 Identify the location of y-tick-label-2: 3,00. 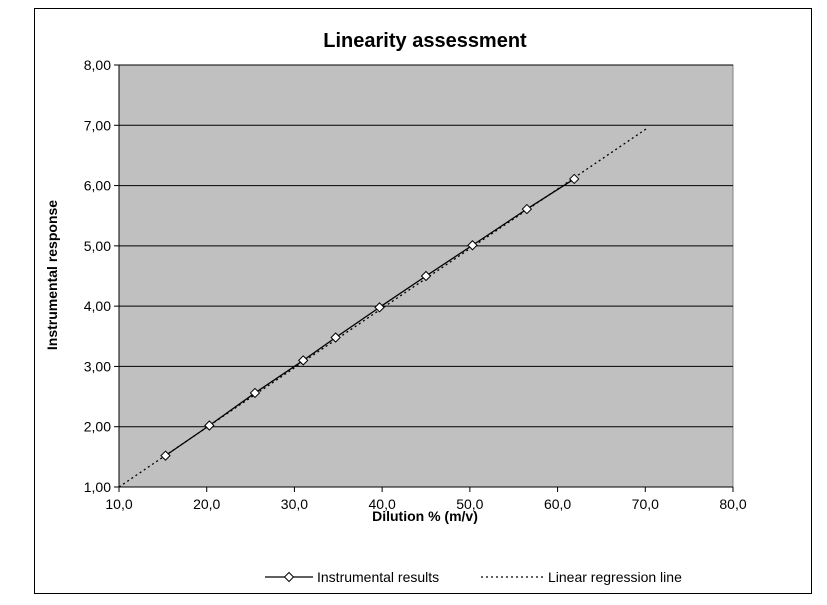
(97, 366).